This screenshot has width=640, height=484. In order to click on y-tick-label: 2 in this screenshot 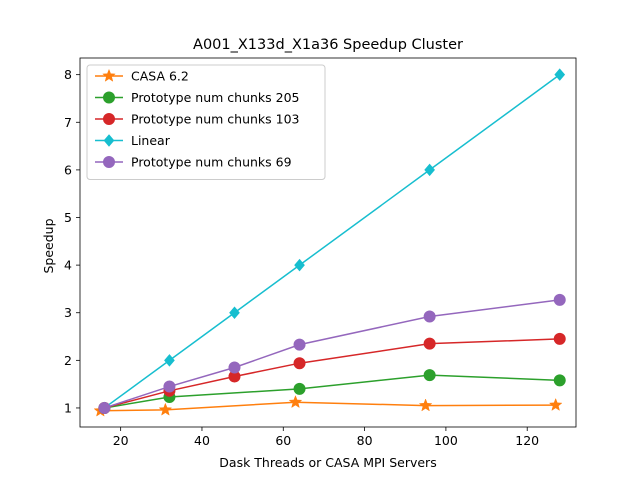, I will do `click(68, 360)`.